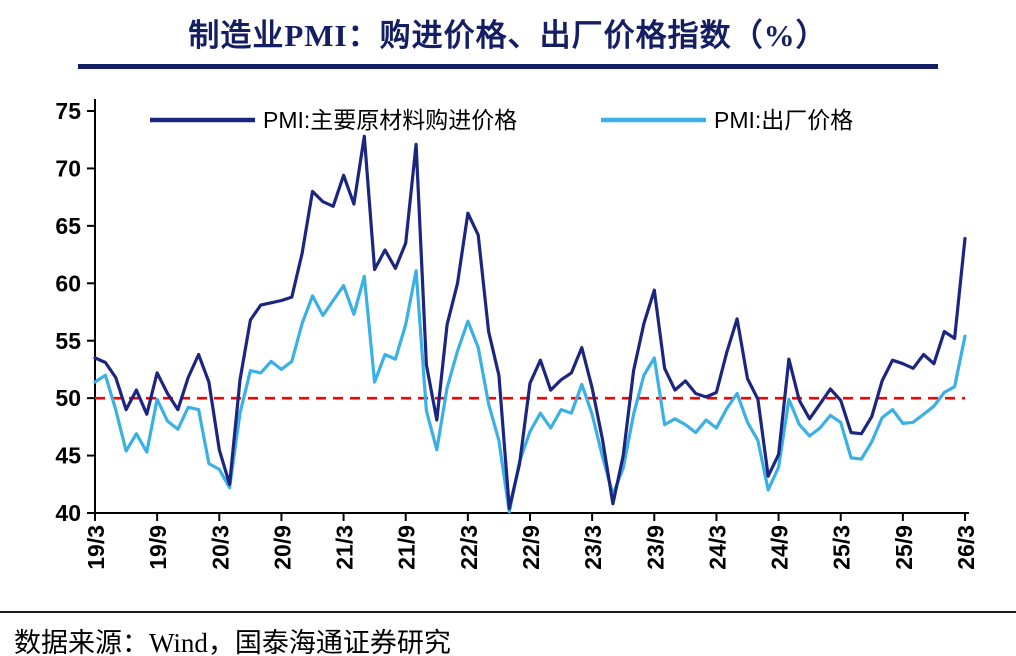 Image resolution: width=1016 pixels, height=656 pixels. What do you see at coordinates (68, 111) in the screenshot?
I see `y-tick-label: 75` at bounding box center [68, 111].